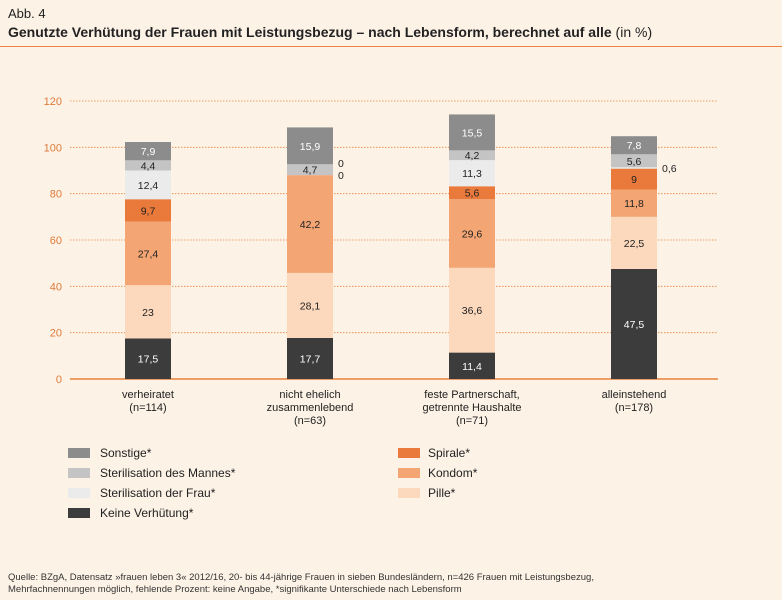  I want to click on data-label: 22,5, so click(634, 244).